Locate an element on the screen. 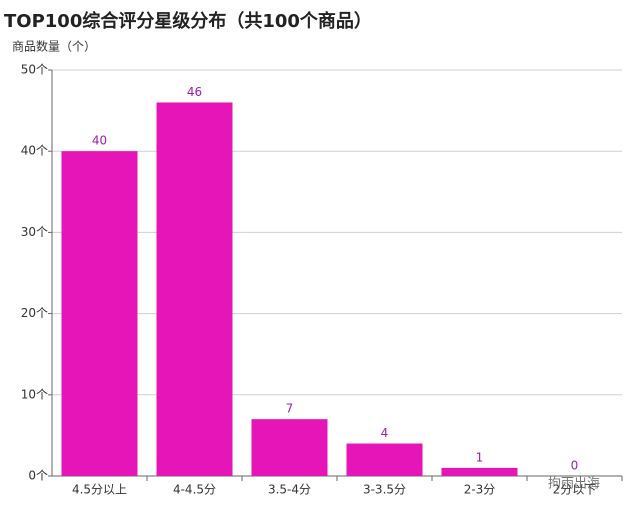 The image size is (627, 510). y-tick-label: 0个 is located at coordinates (38, 476).